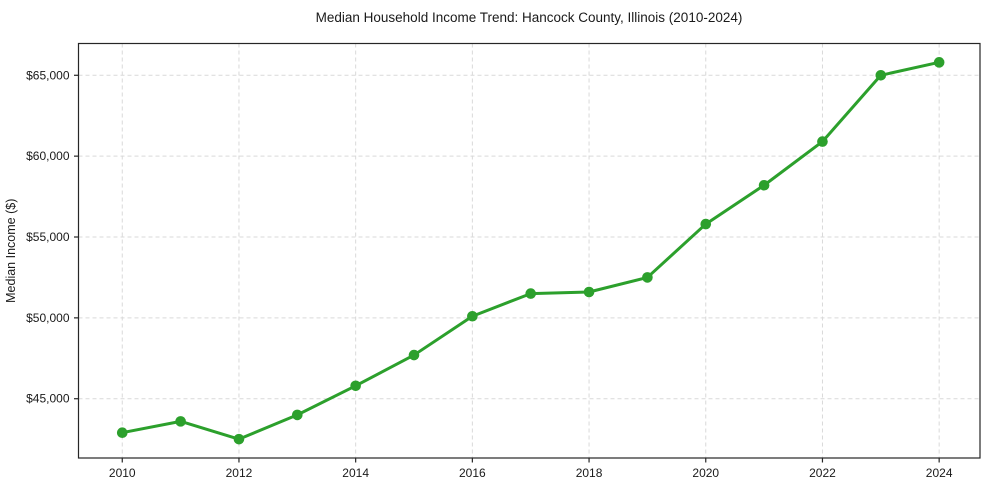 The height and width of the screenshot is (490, 989). Describe the element at coordinates (48, 237) in the screenshot. I see `y-tick-label: $55,000` at that location.